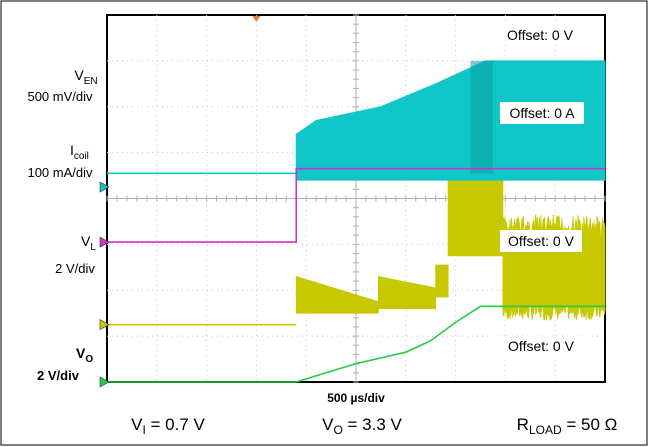  What do you see at coordinates (450, 120) in the screenshot?
I see `vl-trace-envelope` at bounding box center [450, 120].